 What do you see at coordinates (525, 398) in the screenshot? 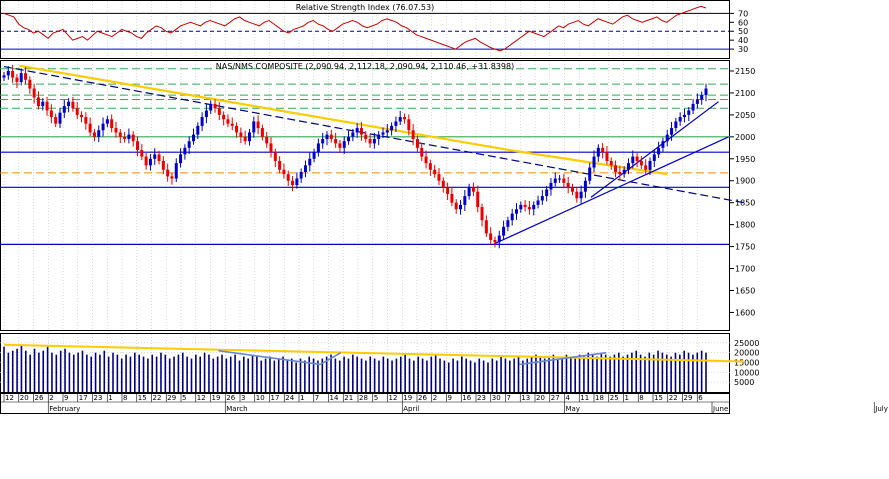
I see `x-day-label: 13` at bounding box center [525, 398].